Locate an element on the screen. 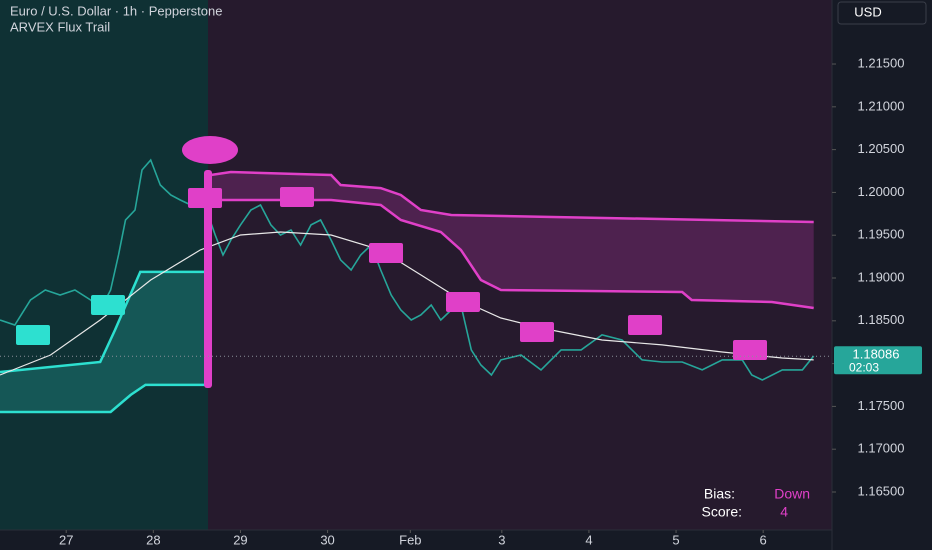  y-tick-label: 1.17000 is located at coordinates (881, 448).